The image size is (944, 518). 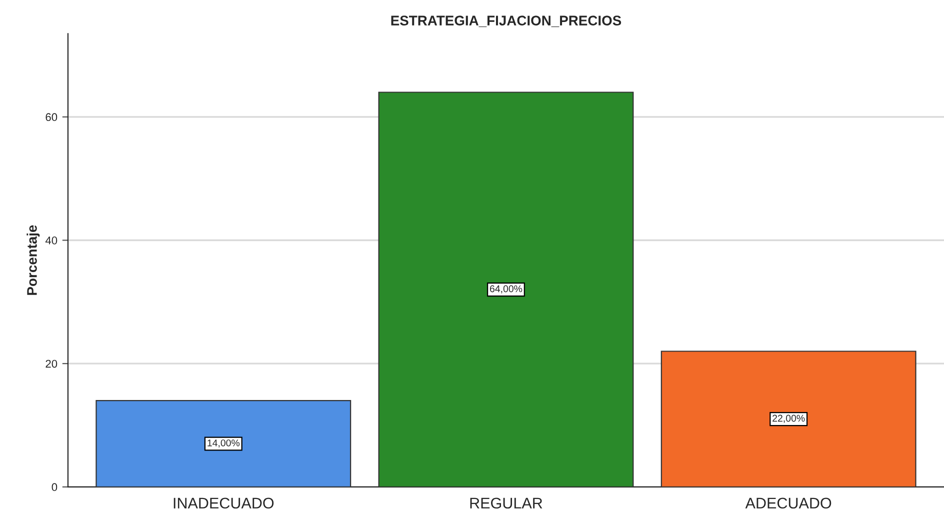 I want to click on x-tick-label: ADECUADO, so click(x=788, y=503).